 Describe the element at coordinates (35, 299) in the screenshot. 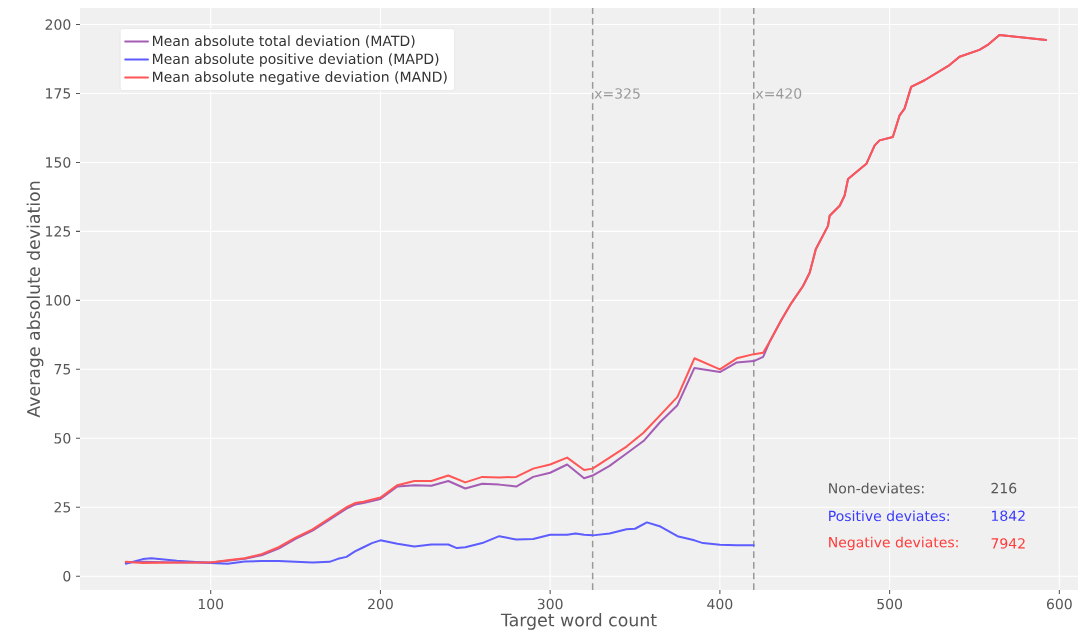

I see `y-axis-title: Average absolute deviation` at that location.